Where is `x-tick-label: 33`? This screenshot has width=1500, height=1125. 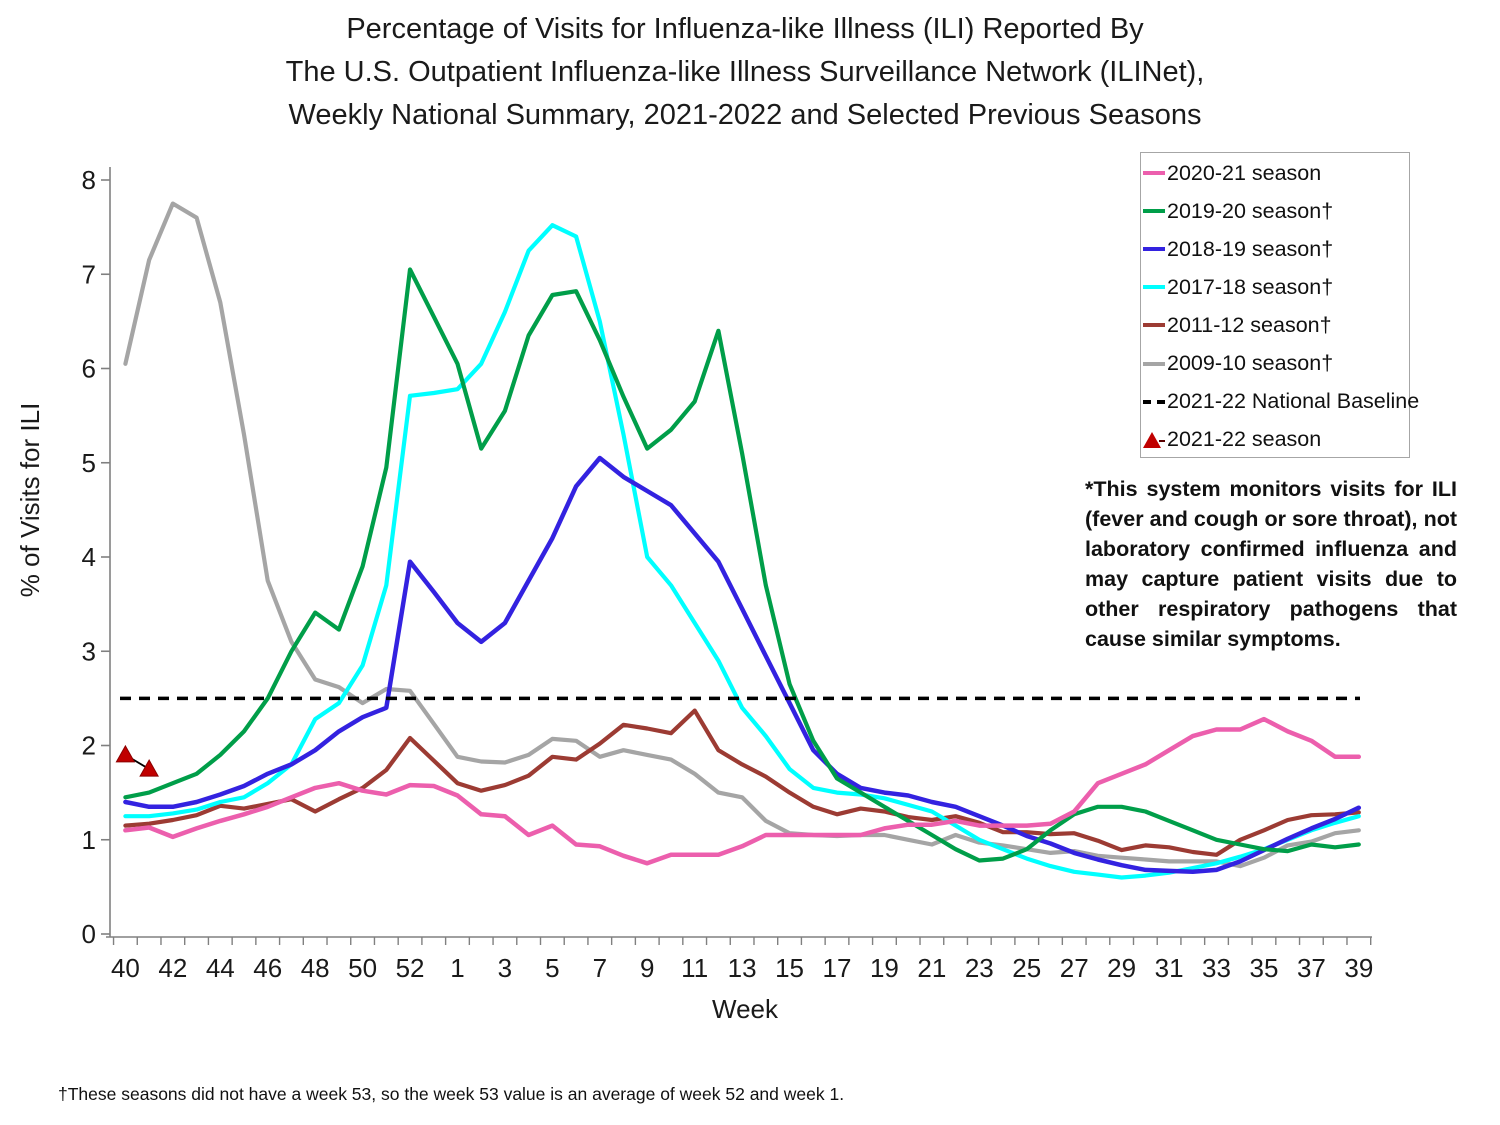 x-tick-label: 33 is located at coordinates (1216, 968).